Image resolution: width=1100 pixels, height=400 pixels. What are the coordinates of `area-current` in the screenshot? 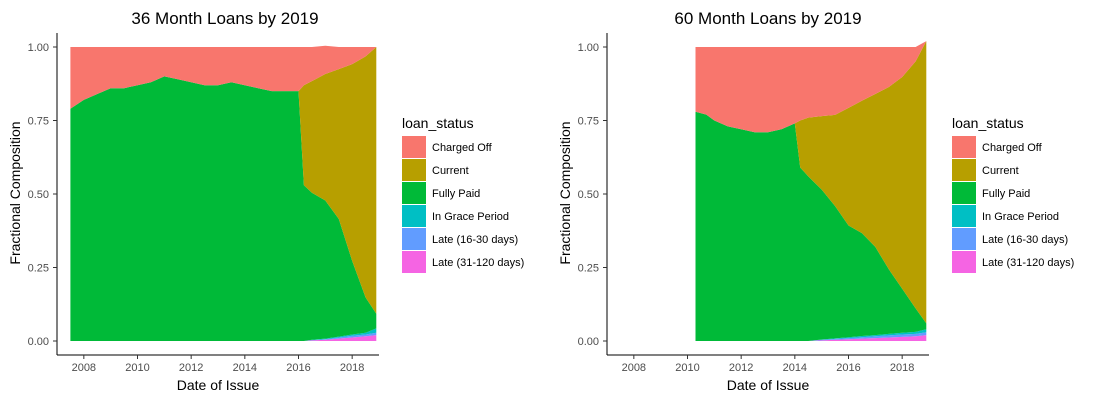 It's located at (811, 182).